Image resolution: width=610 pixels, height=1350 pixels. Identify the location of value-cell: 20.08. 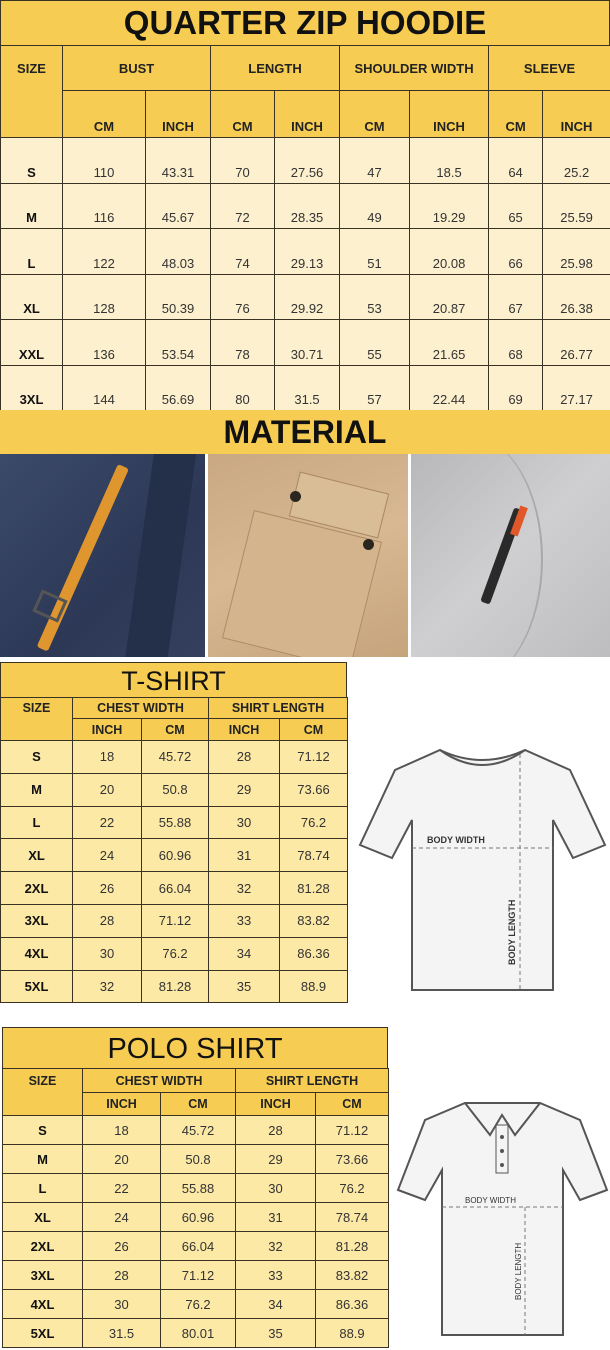
(449, 251).